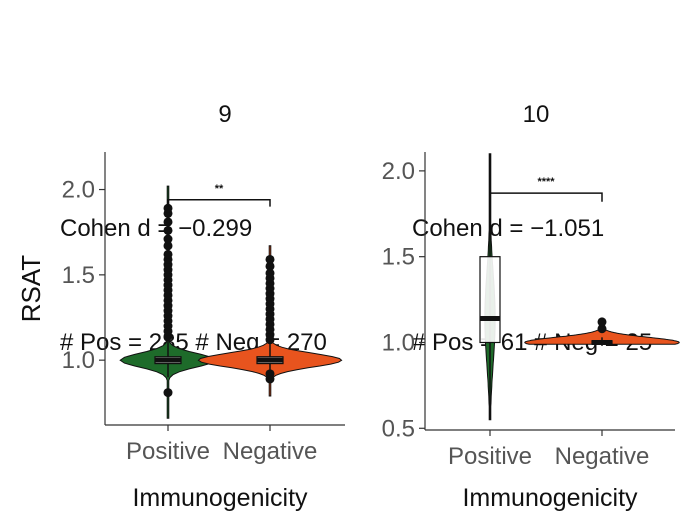 Image resolution: width=700 pixels, height=520 pixels. Describe the element at coordinates (490, 300) in the screenshot. I see `box-iqr` at that location.